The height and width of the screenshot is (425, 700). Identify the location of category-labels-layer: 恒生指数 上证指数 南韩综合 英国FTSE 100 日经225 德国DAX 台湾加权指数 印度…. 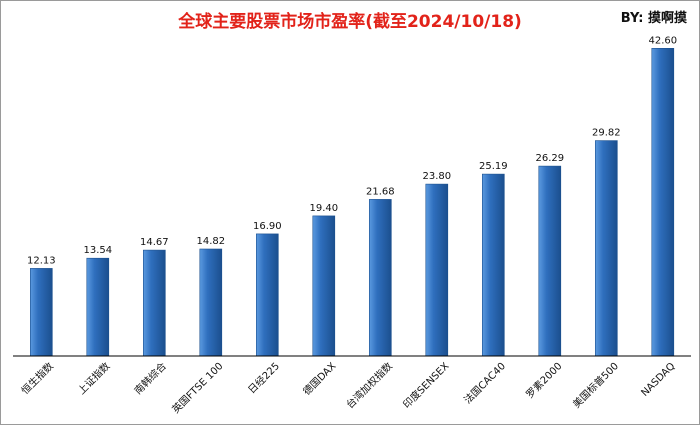
(347, 387).